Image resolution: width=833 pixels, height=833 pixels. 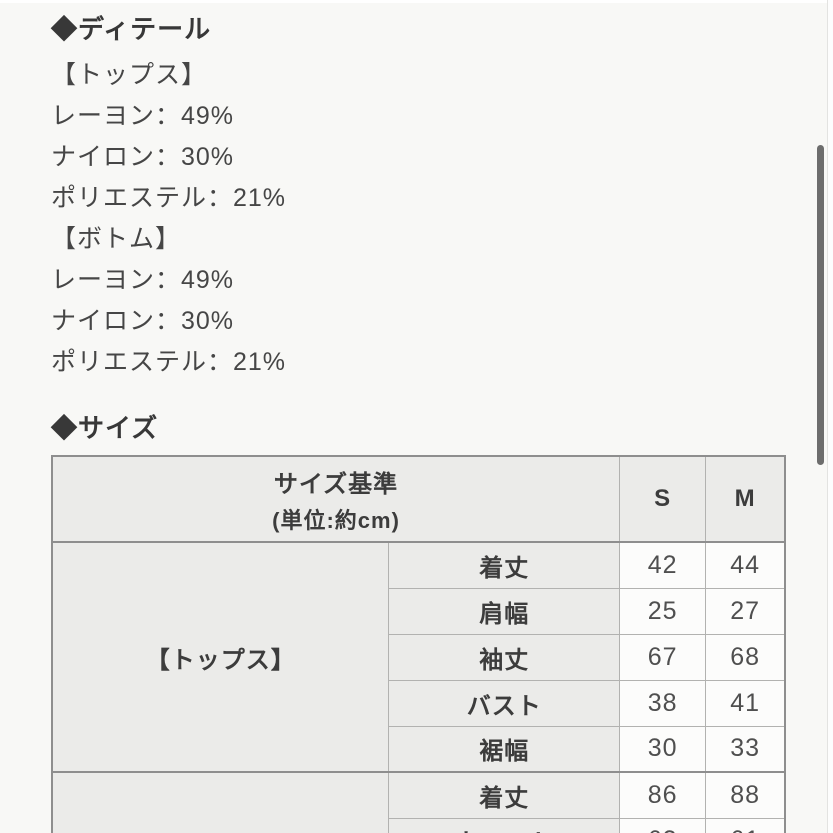 I want to click on table-row: ウエスト 62 61, so click(x=419, y=825).